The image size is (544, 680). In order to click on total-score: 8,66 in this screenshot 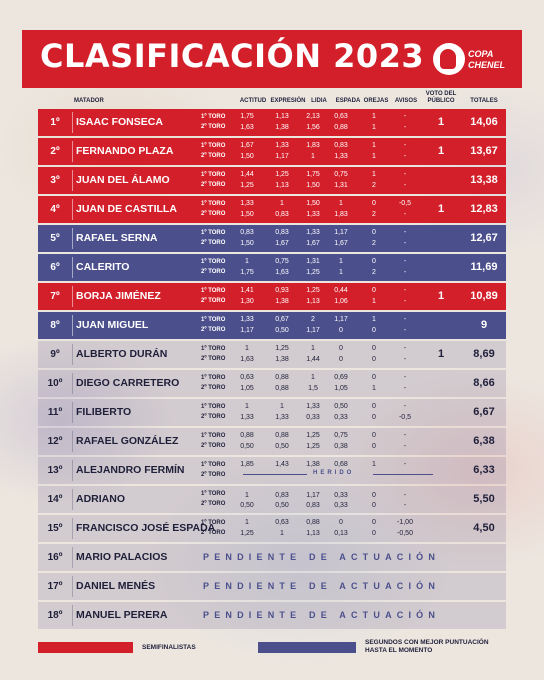, I will do `click(484, 383)`.